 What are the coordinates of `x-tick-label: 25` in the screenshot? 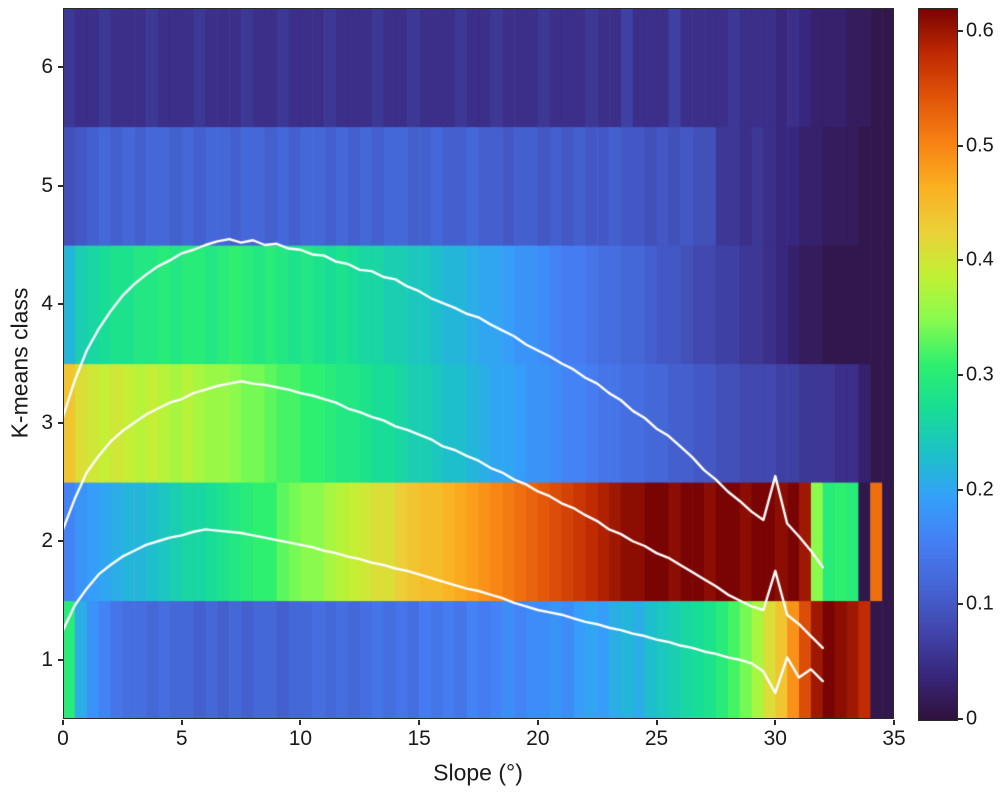 It's located at (656, 738).